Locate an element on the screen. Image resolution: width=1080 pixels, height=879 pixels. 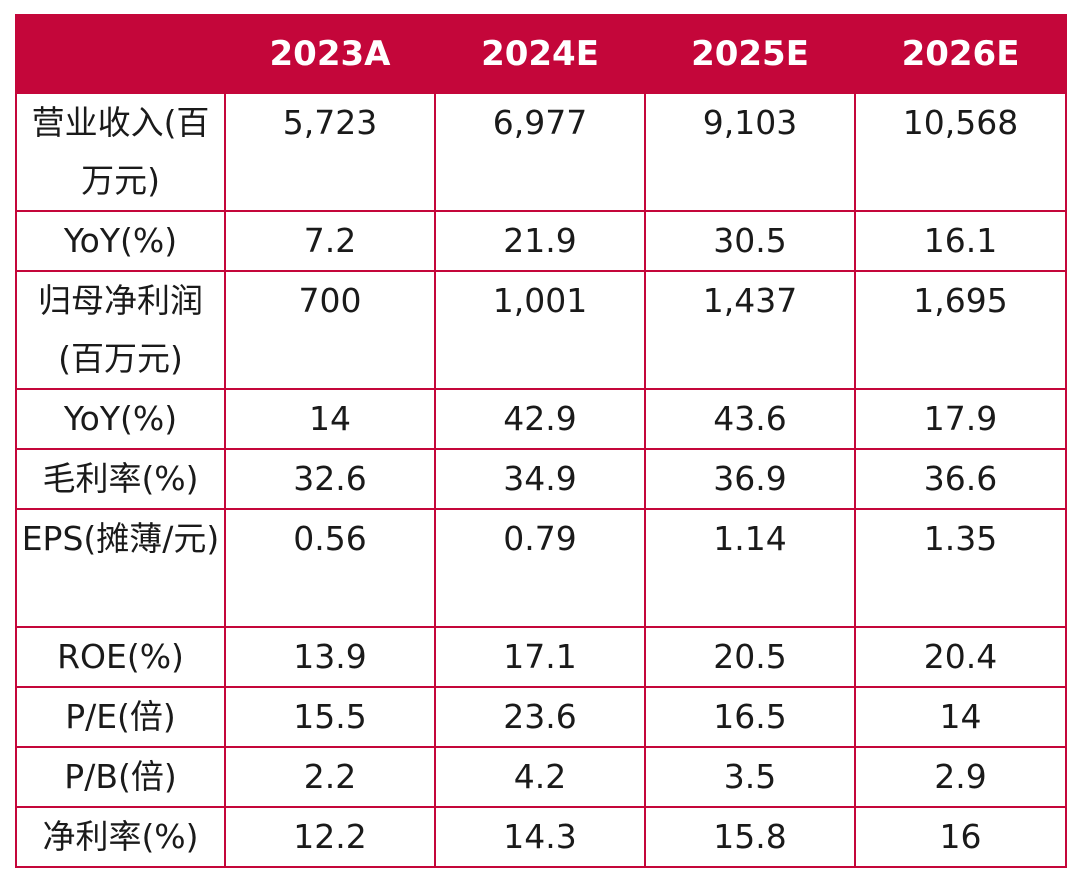
table-cell: 9,103 is located at coordinates (750, 152).